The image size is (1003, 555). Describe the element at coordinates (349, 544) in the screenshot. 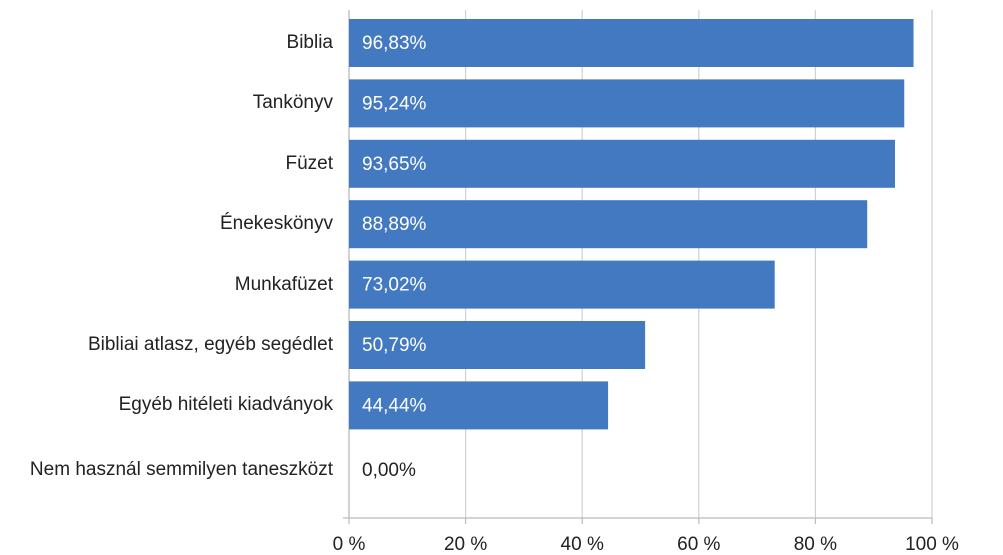

I see `x-tick-label: 0 %` at that location.